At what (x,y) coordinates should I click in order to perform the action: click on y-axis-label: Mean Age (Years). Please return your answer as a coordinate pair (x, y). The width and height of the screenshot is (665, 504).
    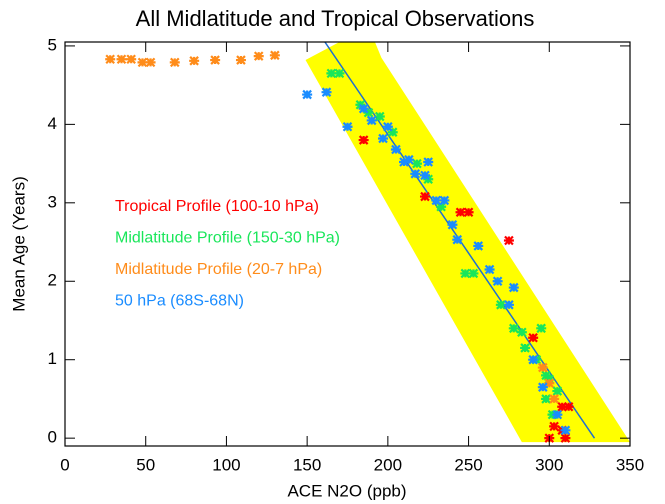
    Looking at the image, I should click on (18, 243).